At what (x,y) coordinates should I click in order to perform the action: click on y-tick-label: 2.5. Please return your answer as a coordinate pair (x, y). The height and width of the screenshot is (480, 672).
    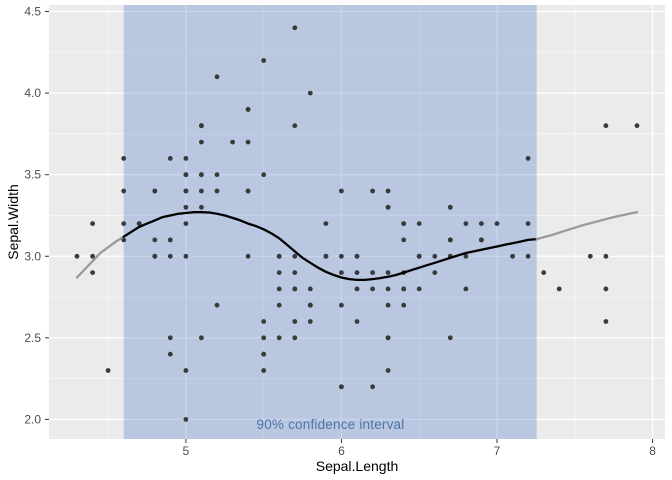
    Looking at the image, I should click on (32, 338).